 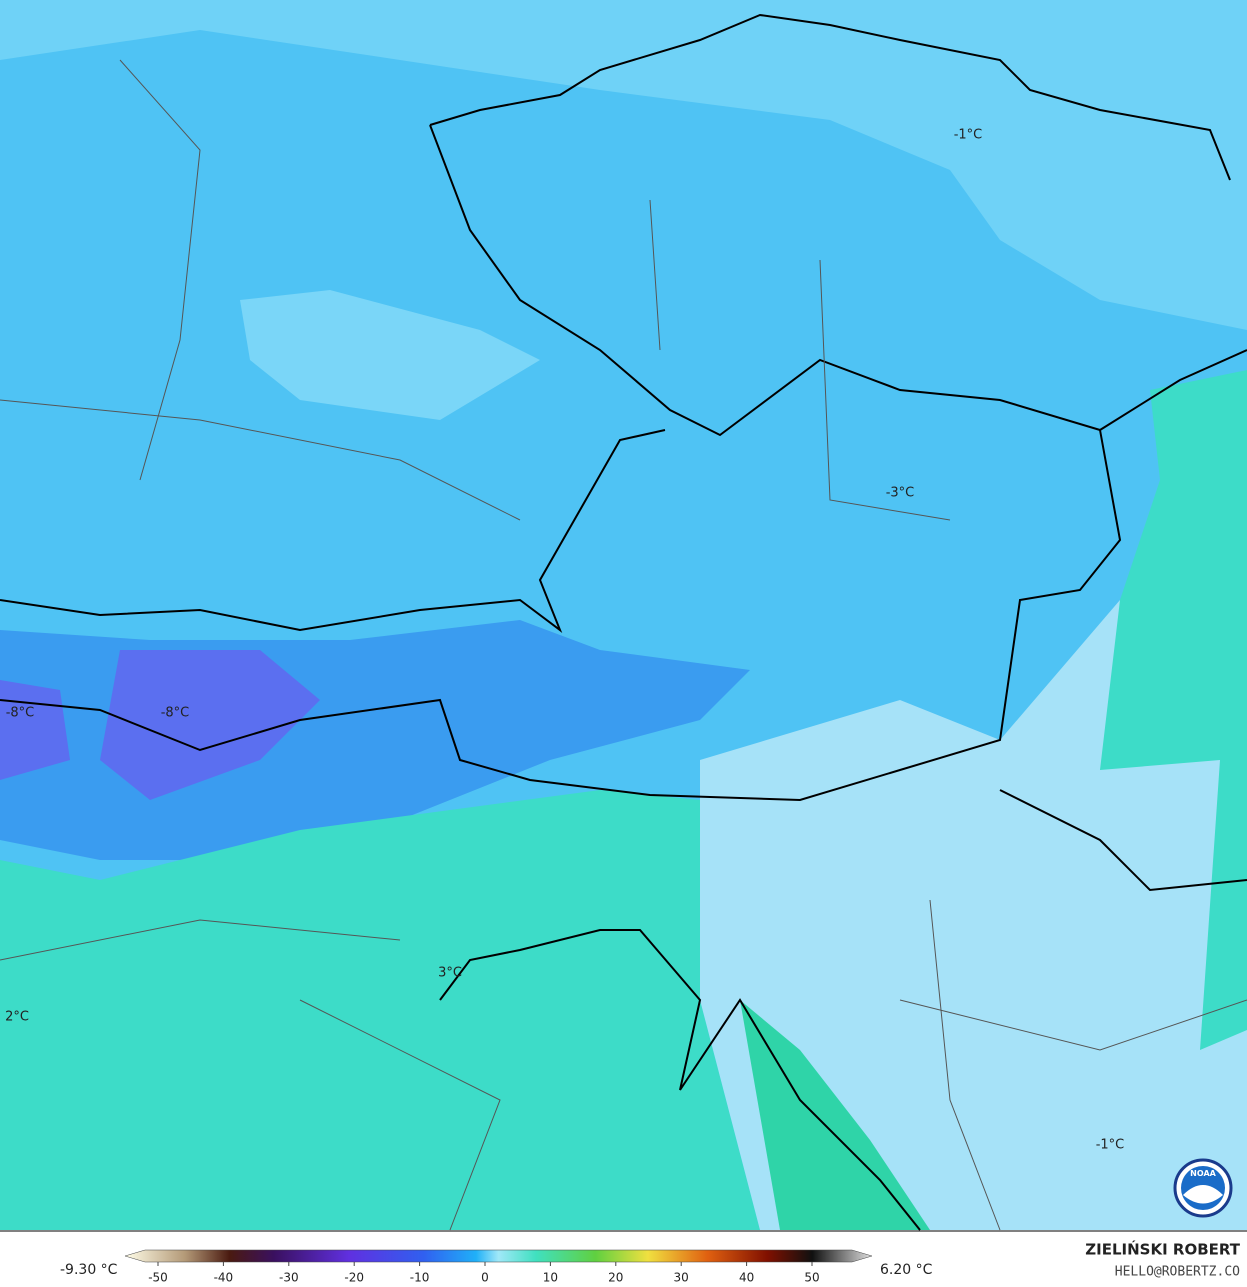 I want to click on colorbar-tick-label: 20, so click(x=615, y=1278).